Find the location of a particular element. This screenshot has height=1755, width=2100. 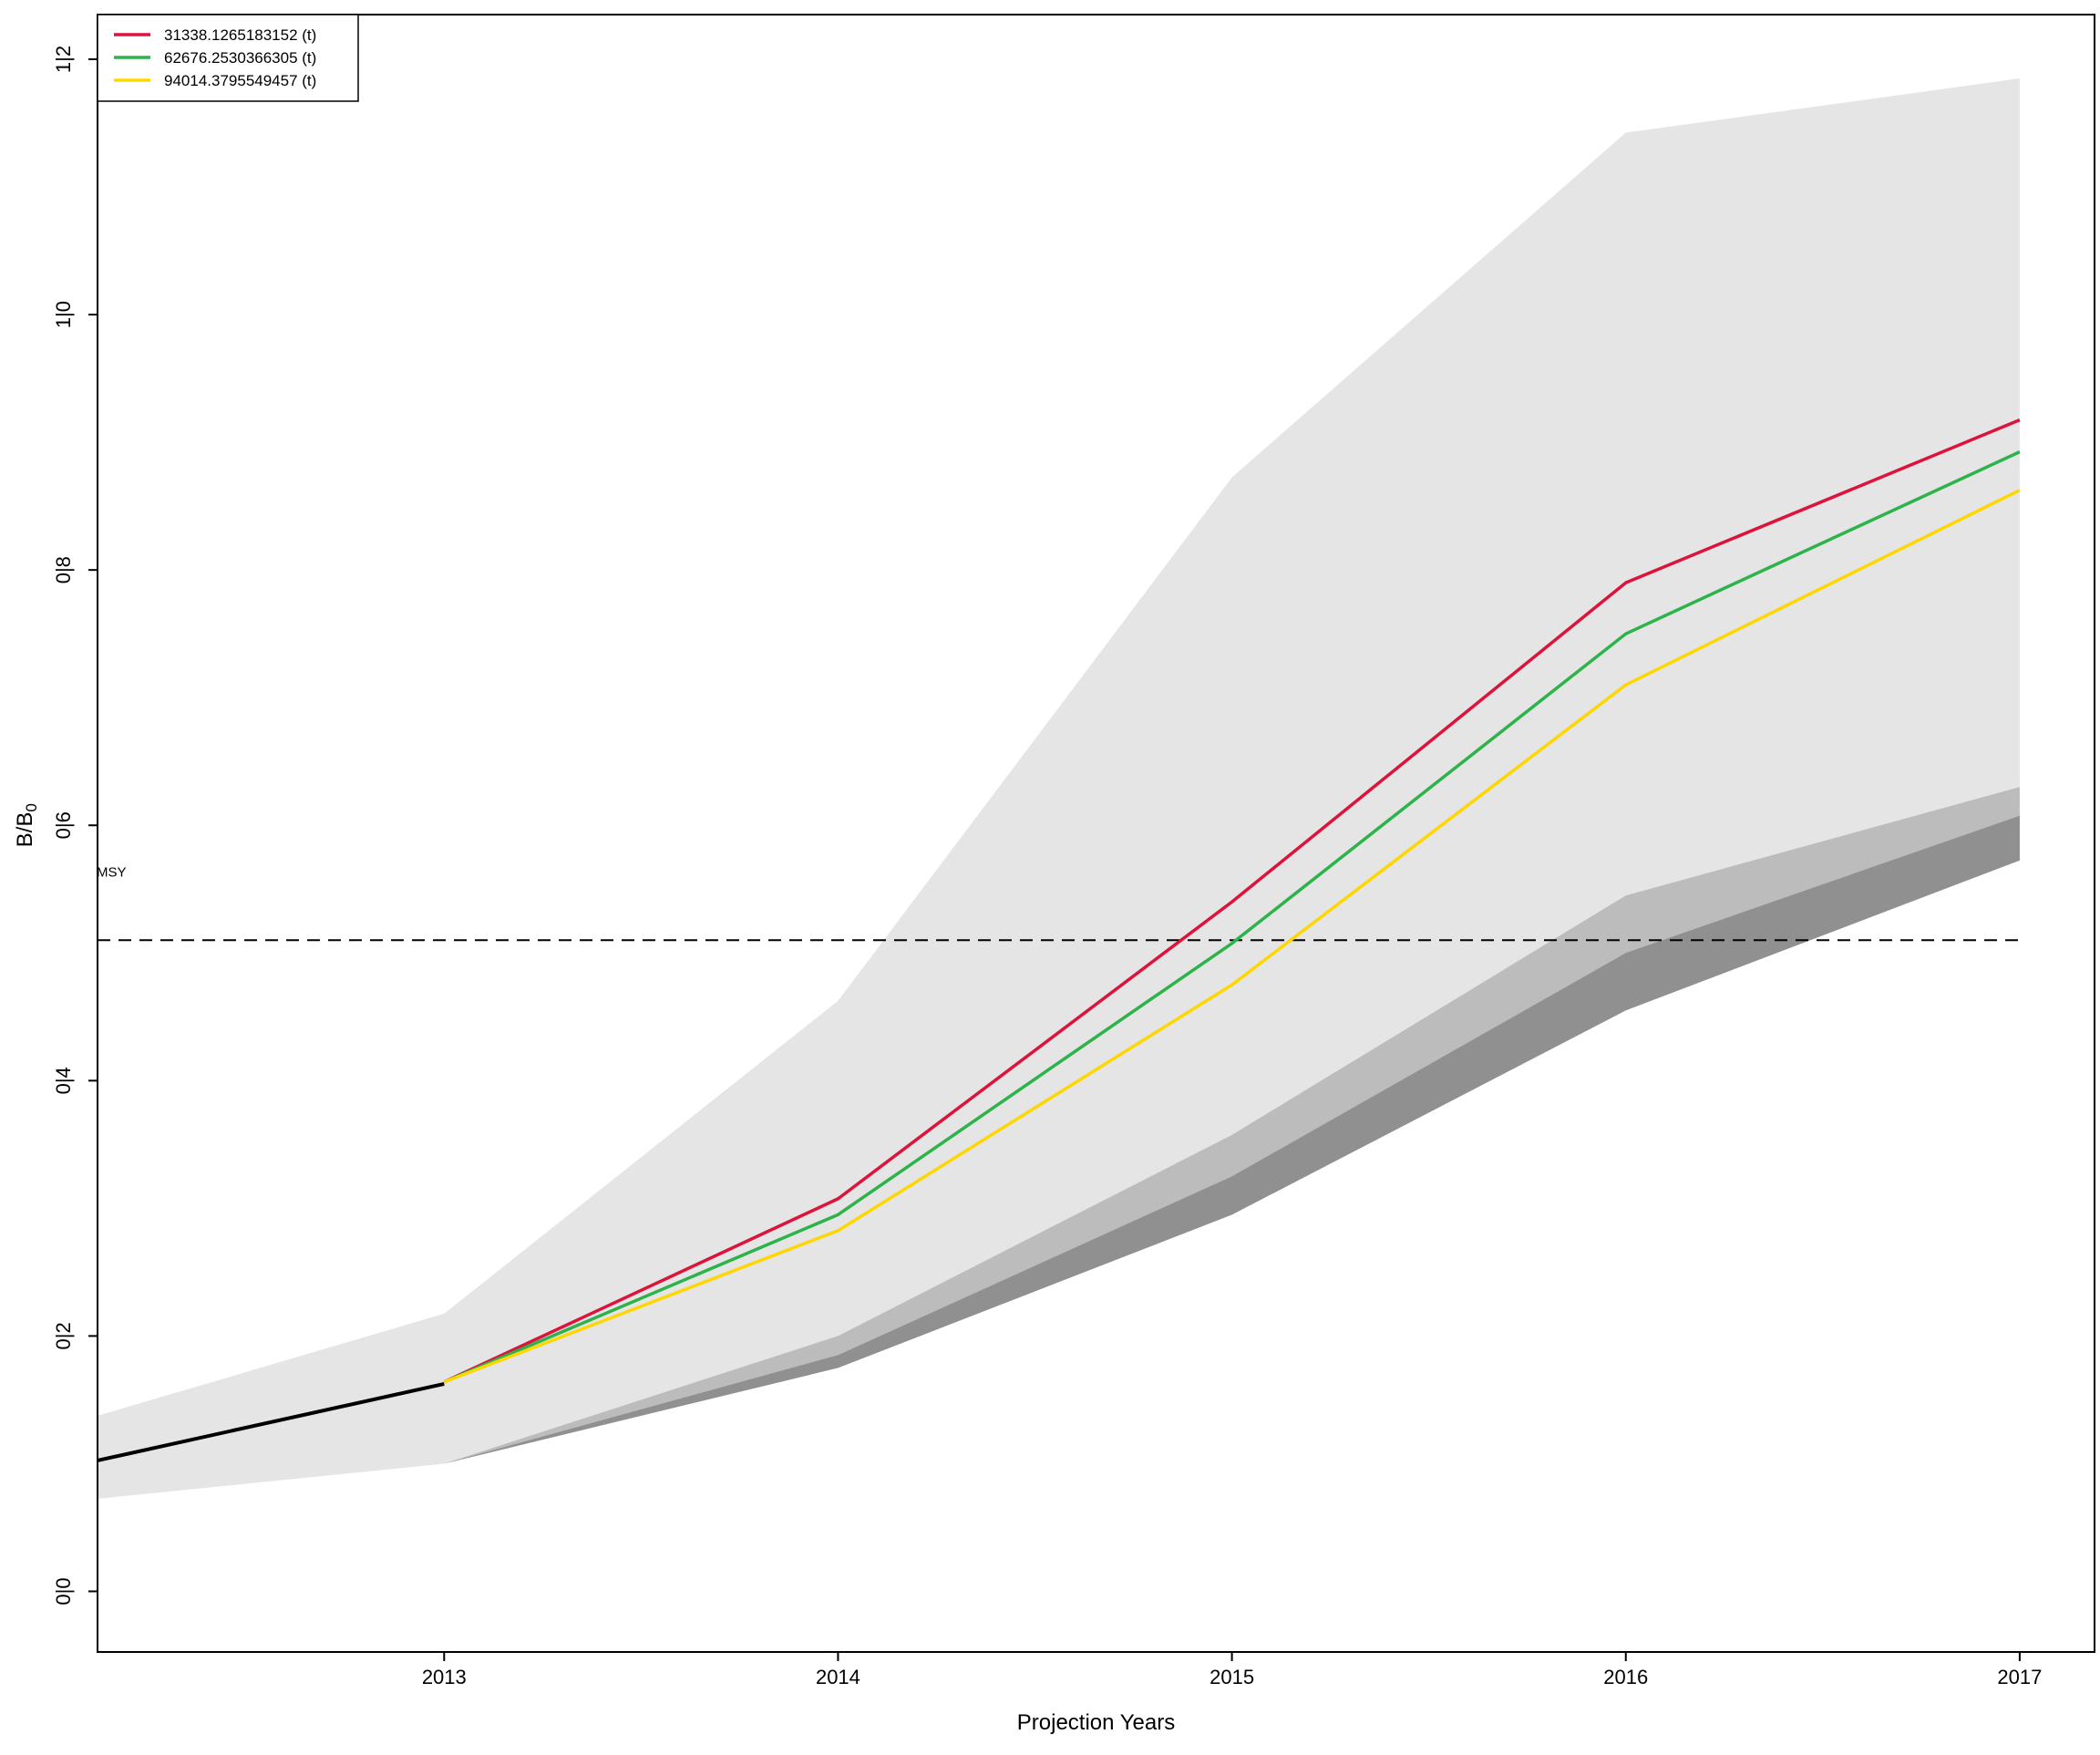

y-tick-label: 0|4 is located at coordinates (63, 1080).